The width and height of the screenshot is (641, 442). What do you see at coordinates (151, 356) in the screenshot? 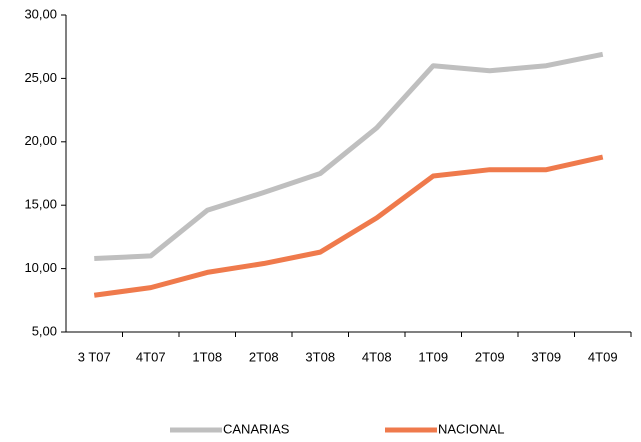
I see `x-tick-label: 4T07` at bounding box center [151, 356].